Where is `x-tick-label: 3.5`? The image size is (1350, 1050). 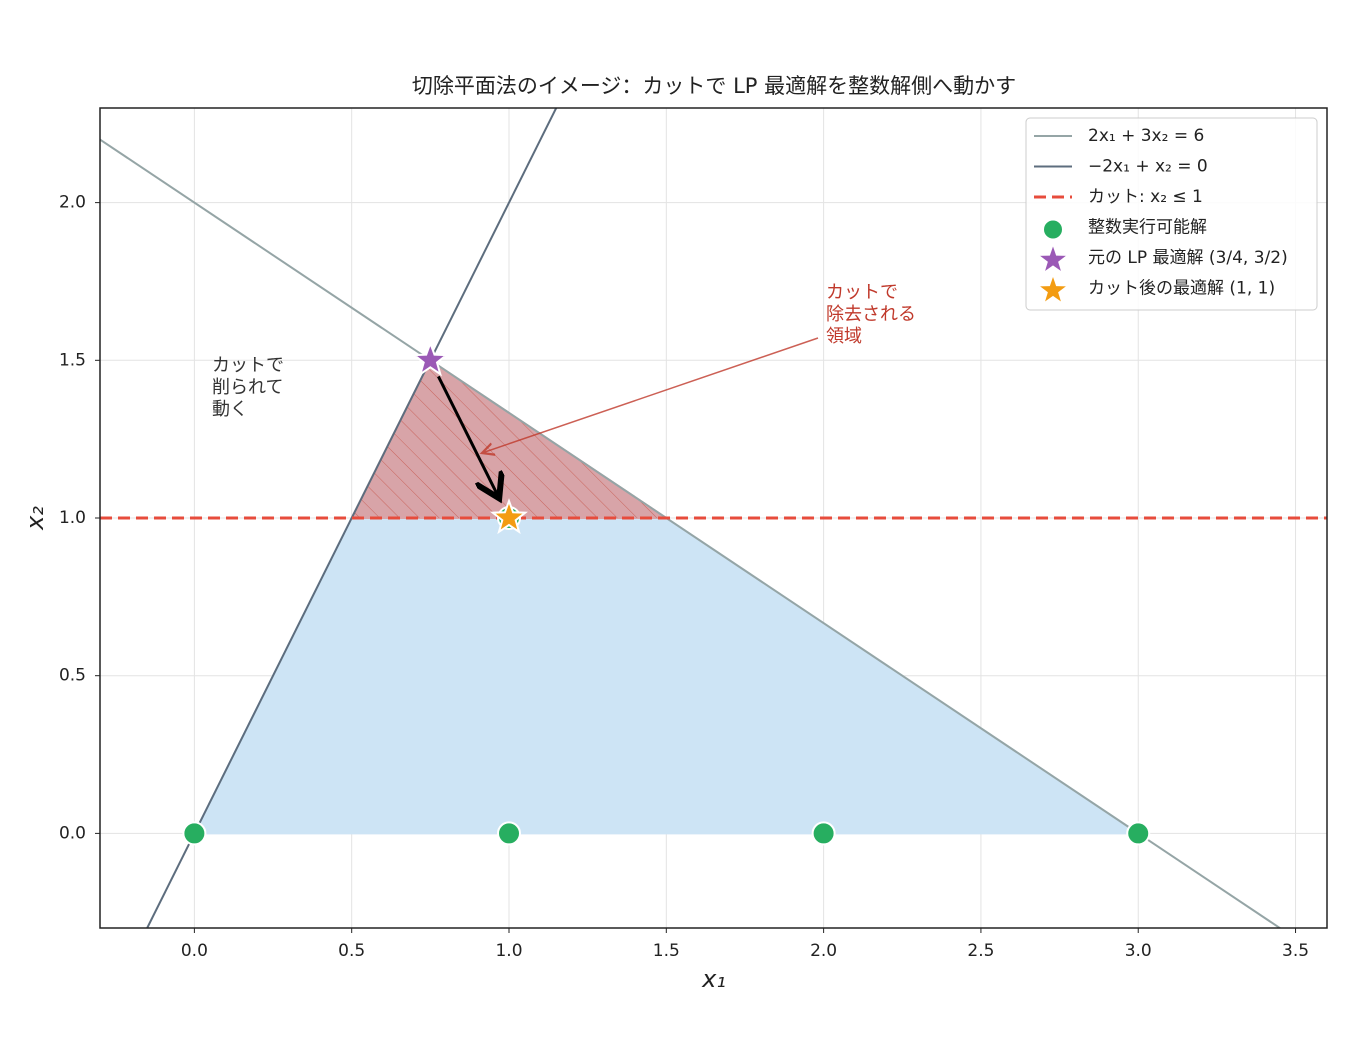 x-tick-label: 3.5 is located at coordinates (1295, 951).